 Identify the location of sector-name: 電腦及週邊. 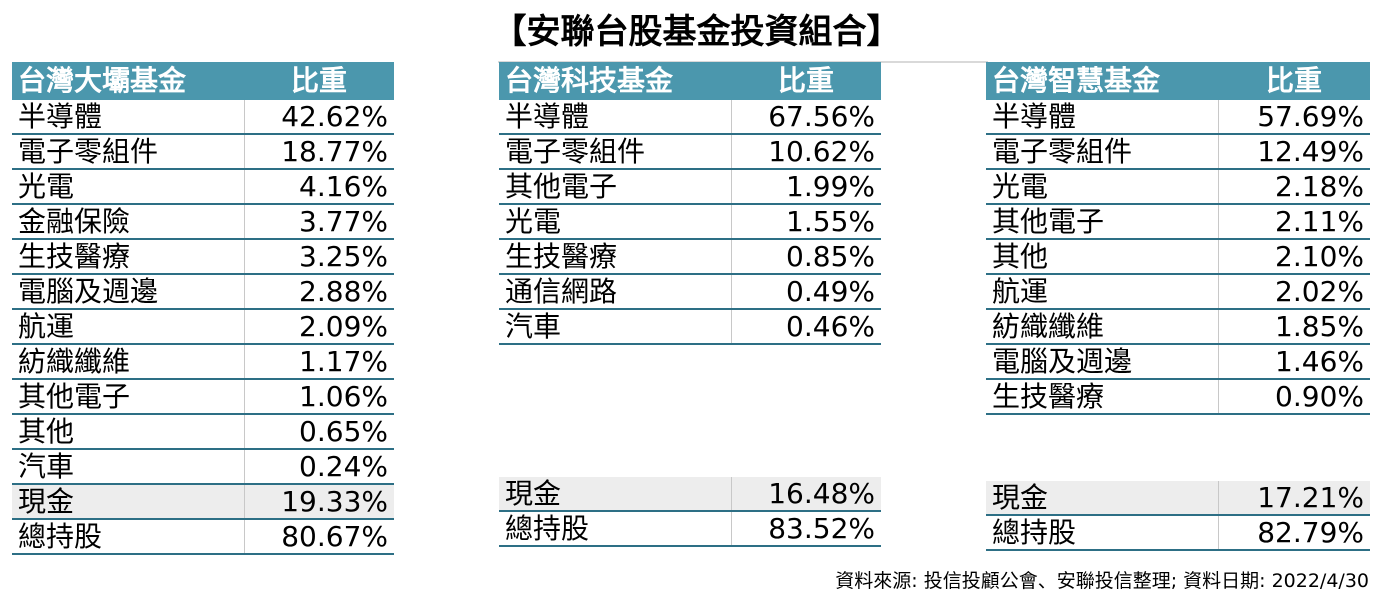
(1102, 362).